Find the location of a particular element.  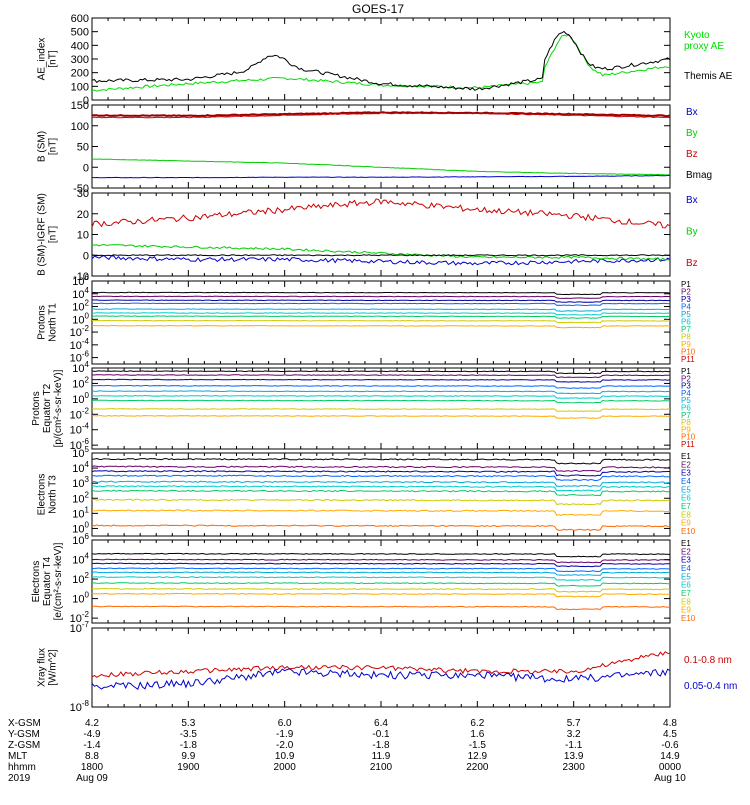

legend-eeq-2: E3 is located at coordinates (686, 560).